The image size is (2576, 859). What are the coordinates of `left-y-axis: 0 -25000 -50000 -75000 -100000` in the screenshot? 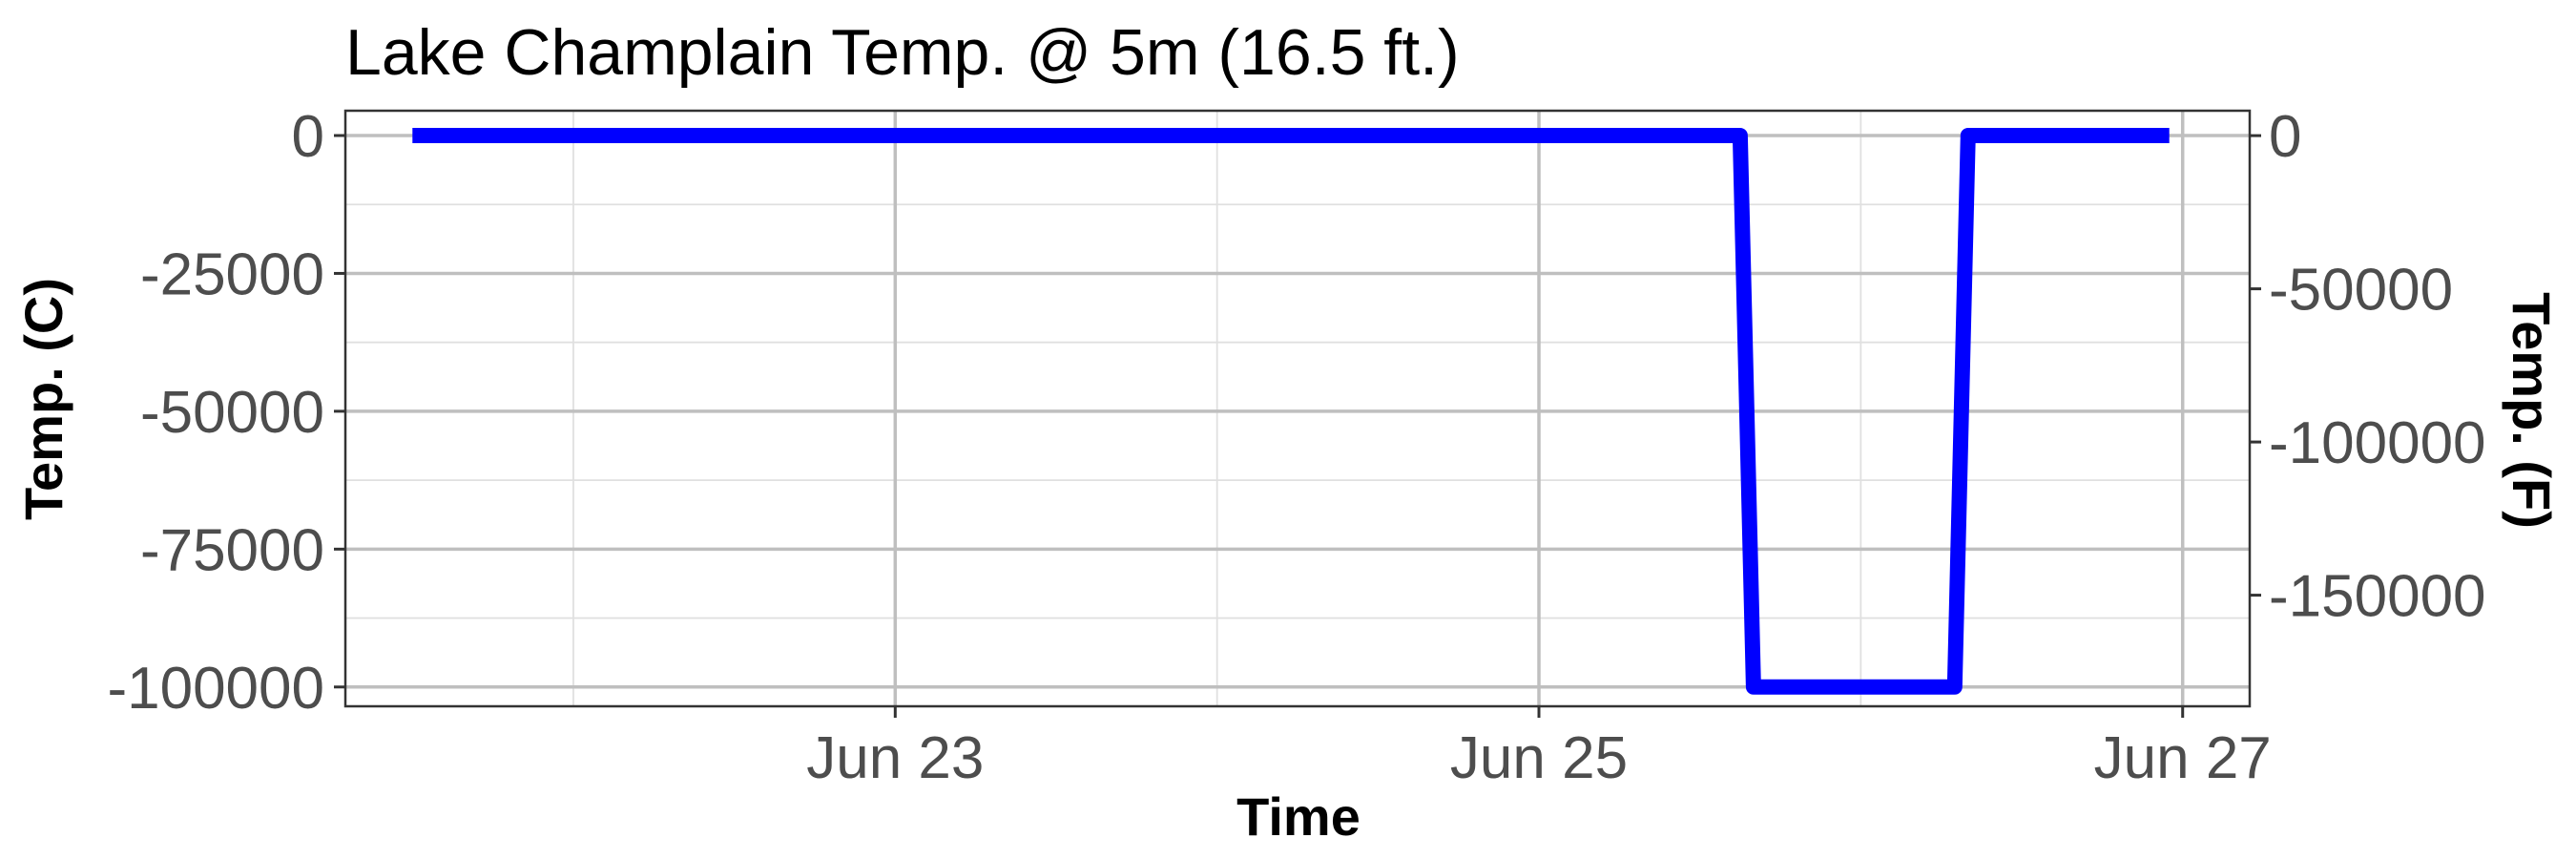 It's located at (226, 413).